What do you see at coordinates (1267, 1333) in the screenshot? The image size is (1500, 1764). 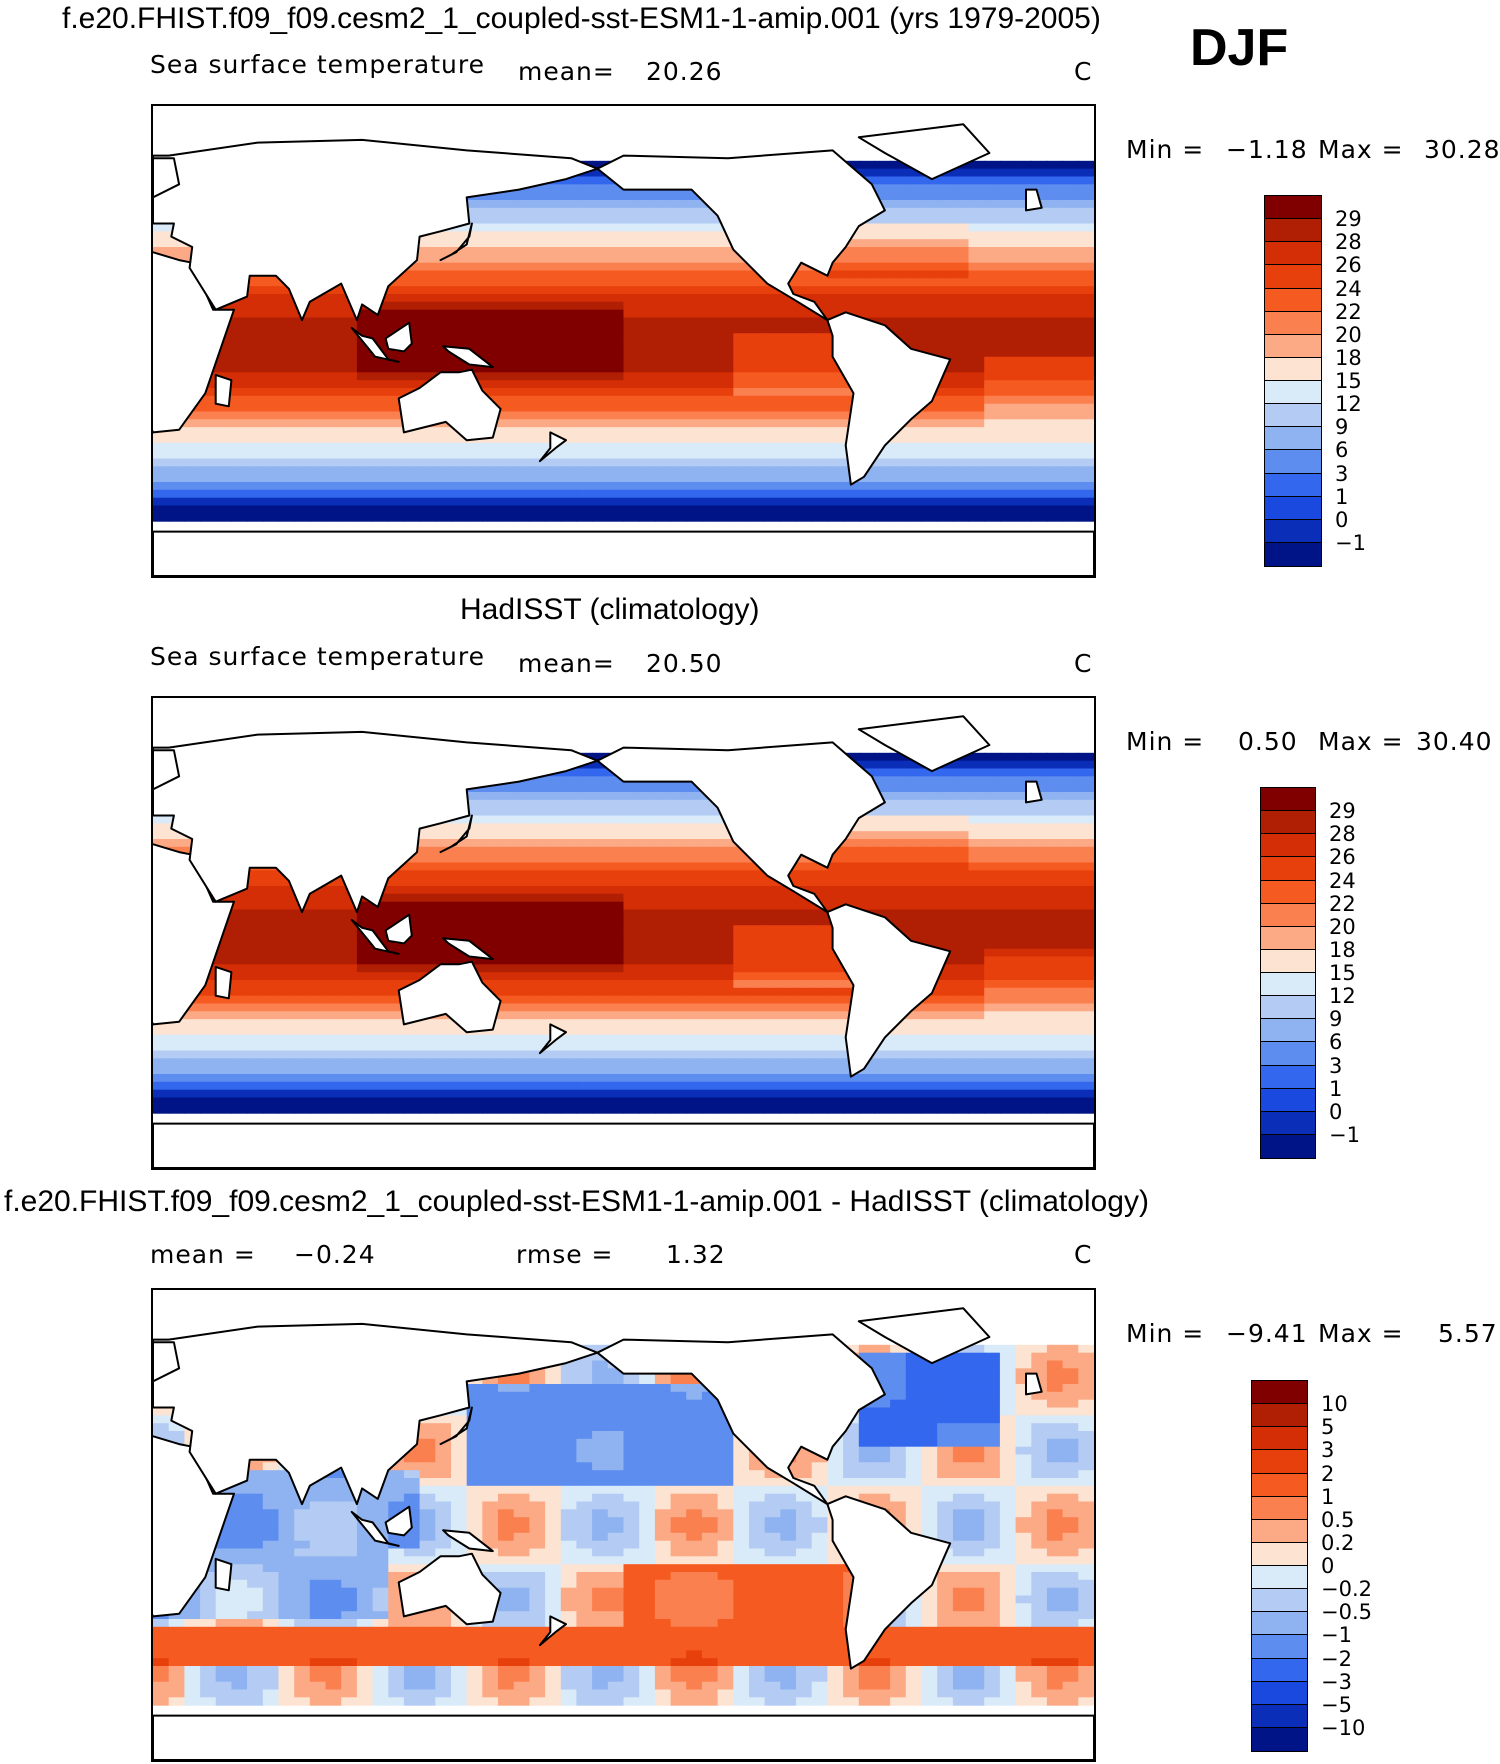 I see `panel3-min-value: −9.41` at bounding box center [1267, 1333].